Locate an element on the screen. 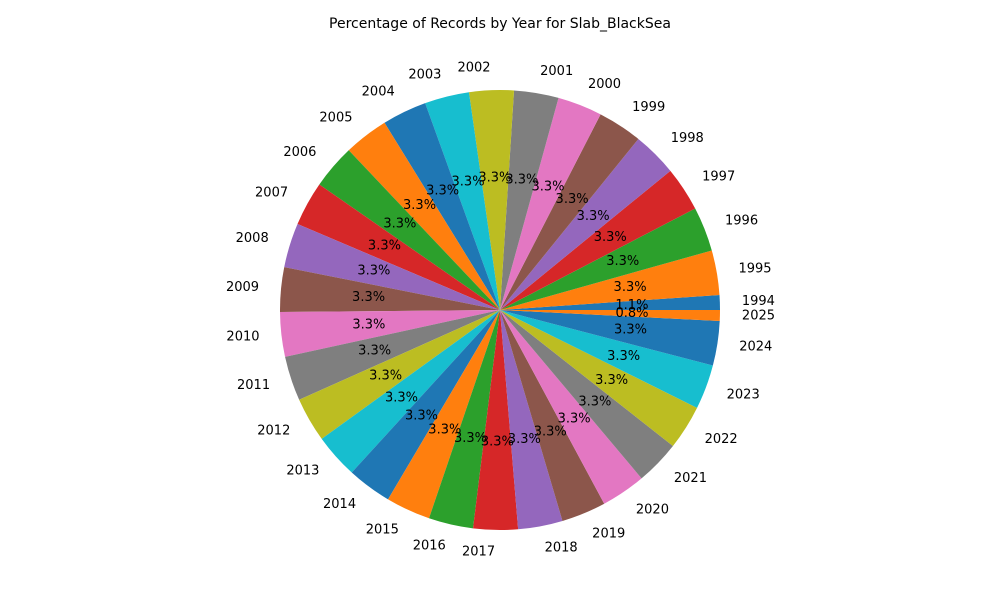 The width and height of the screenshot is (1000, 600). pie-slice-2007 is located at coordinates (398, 247).